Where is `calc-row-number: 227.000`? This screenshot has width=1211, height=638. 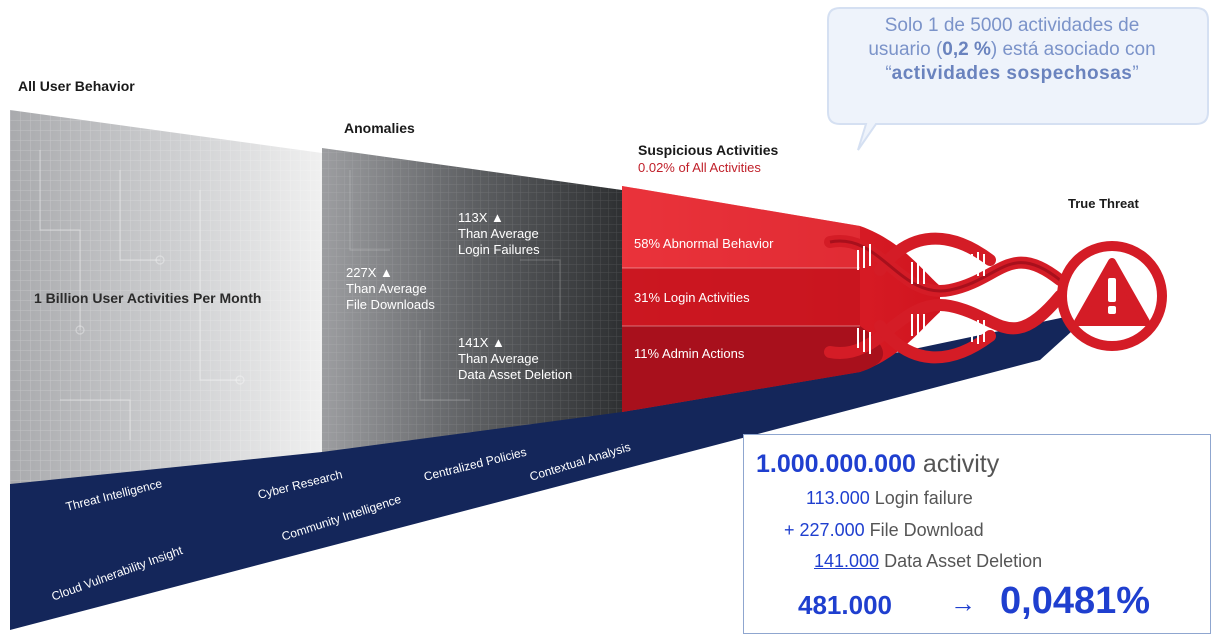
calc-row-number: 227.000 is located at coordinates (832, 530).